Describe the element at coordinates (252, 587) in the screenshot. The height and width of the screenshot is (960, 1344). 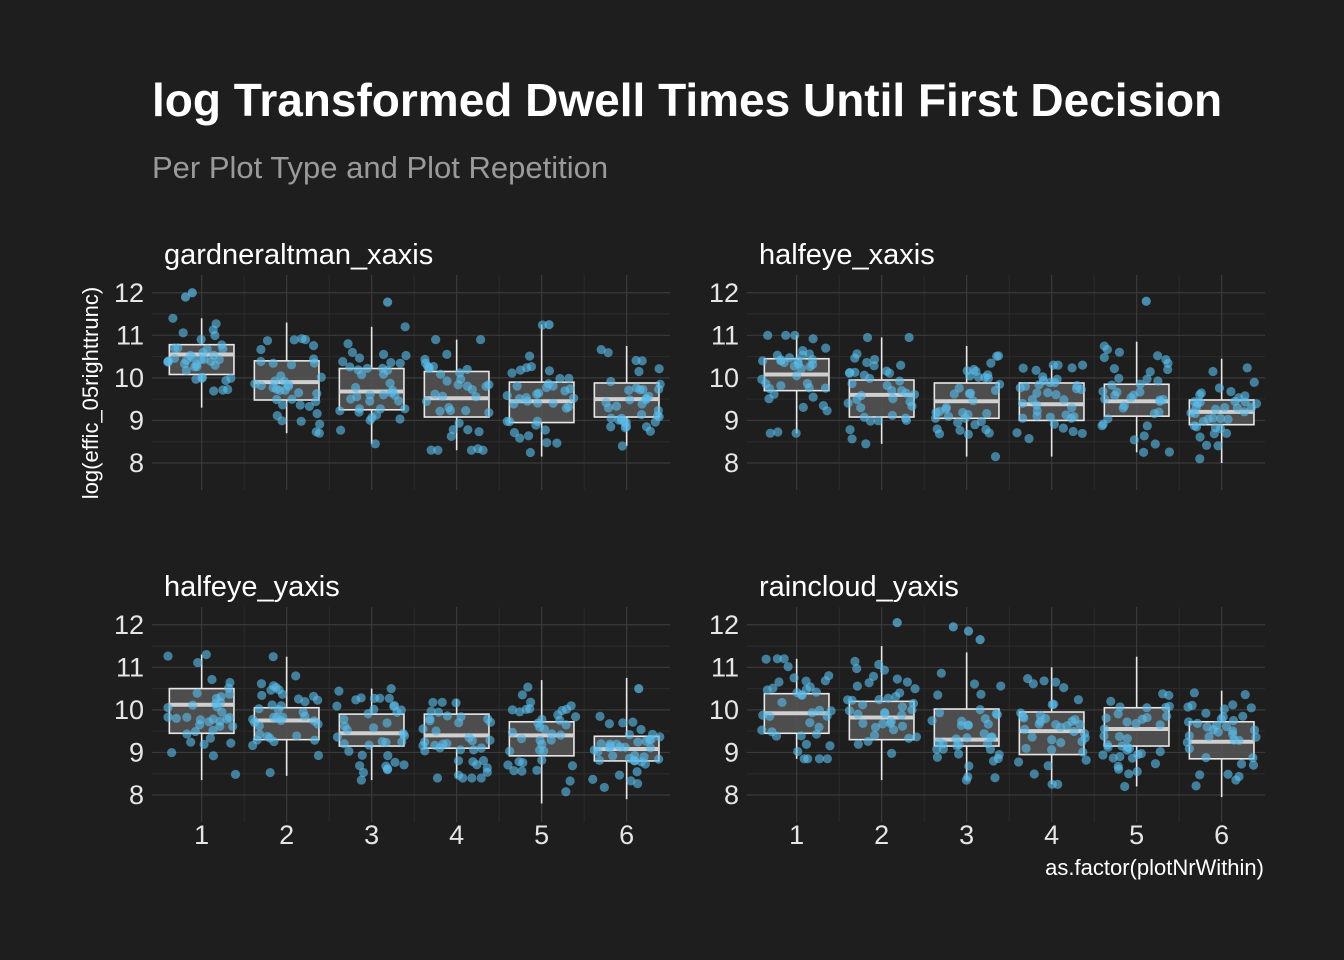
I see `facet-label: halfeye_yaxis` at that location.